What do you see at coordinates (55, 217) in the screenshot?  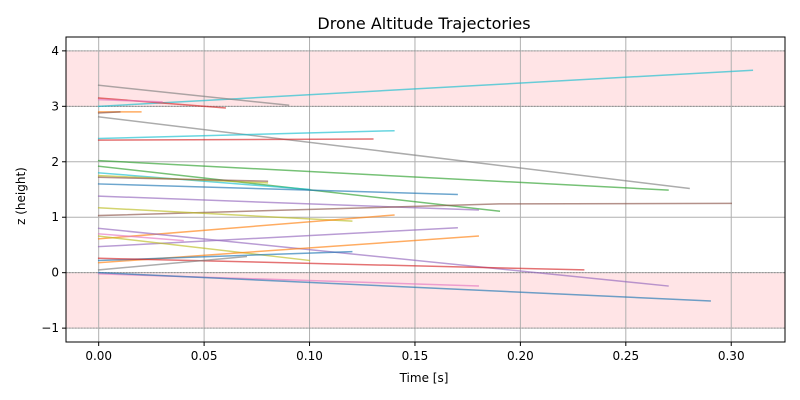 I see `y-tick-label: 1` at bounding box center [55, 217].